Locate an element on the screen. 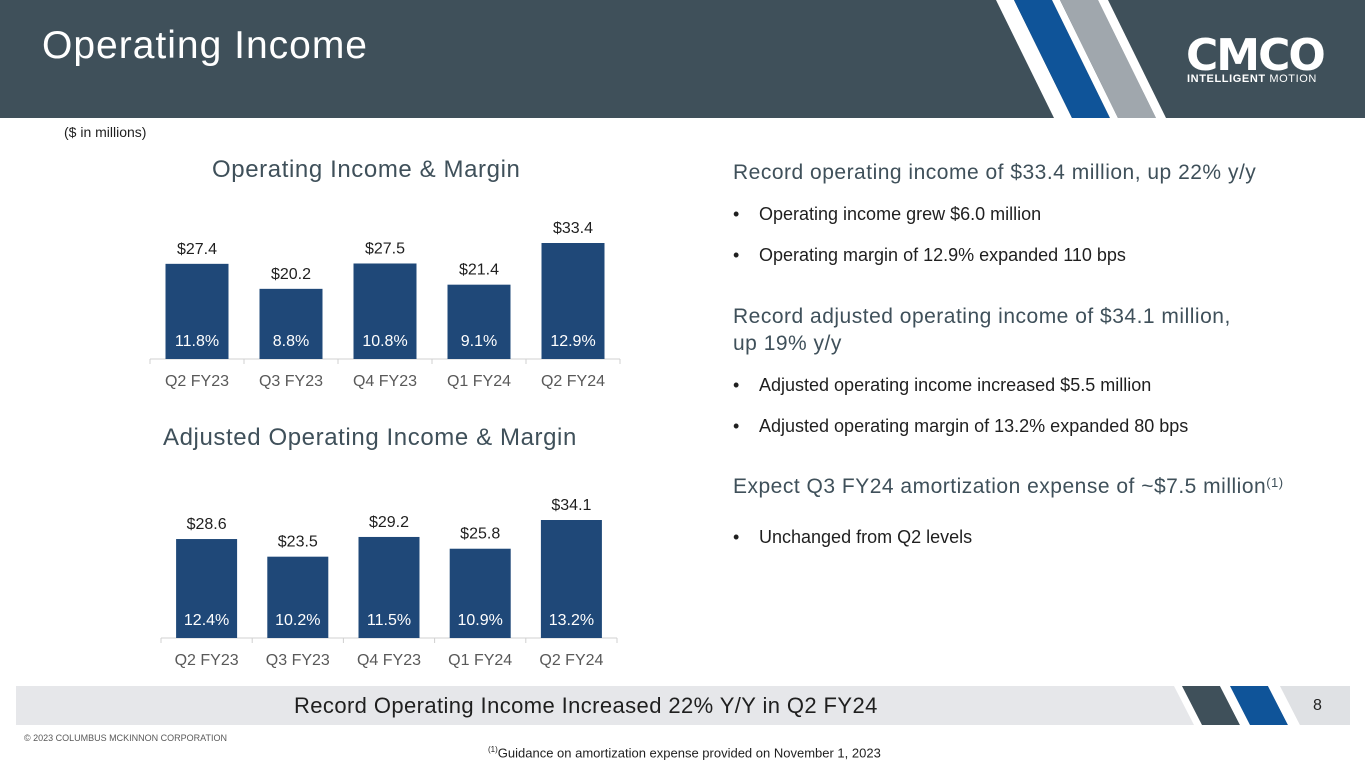 The image size is (1365, 768). footnote-ref: (1) is located at coordinates (493, 749).